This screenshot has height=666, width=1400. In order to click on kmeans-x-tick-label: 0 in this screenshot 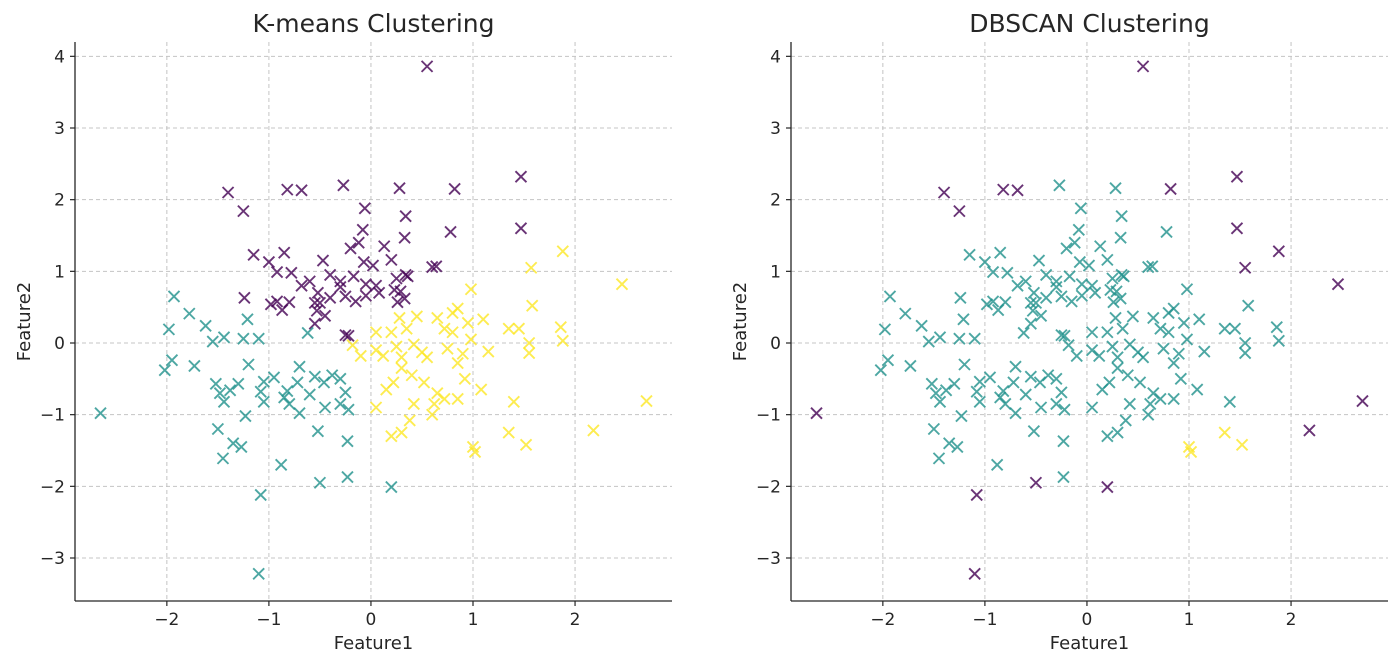, I will do `click(371, 620)`.